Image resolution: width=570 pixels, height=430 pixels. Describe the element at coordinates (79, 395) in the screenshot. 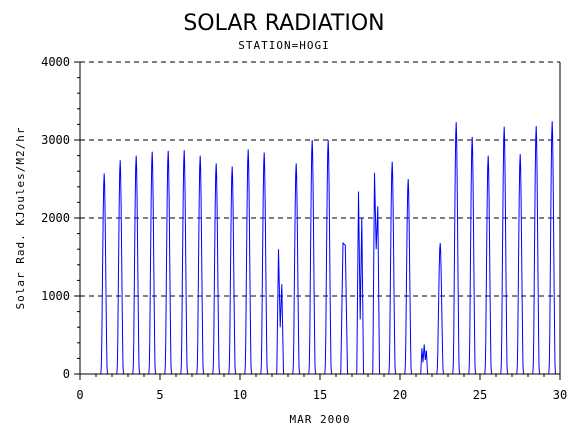

I see `x-tick-label-0: 0` at that location.